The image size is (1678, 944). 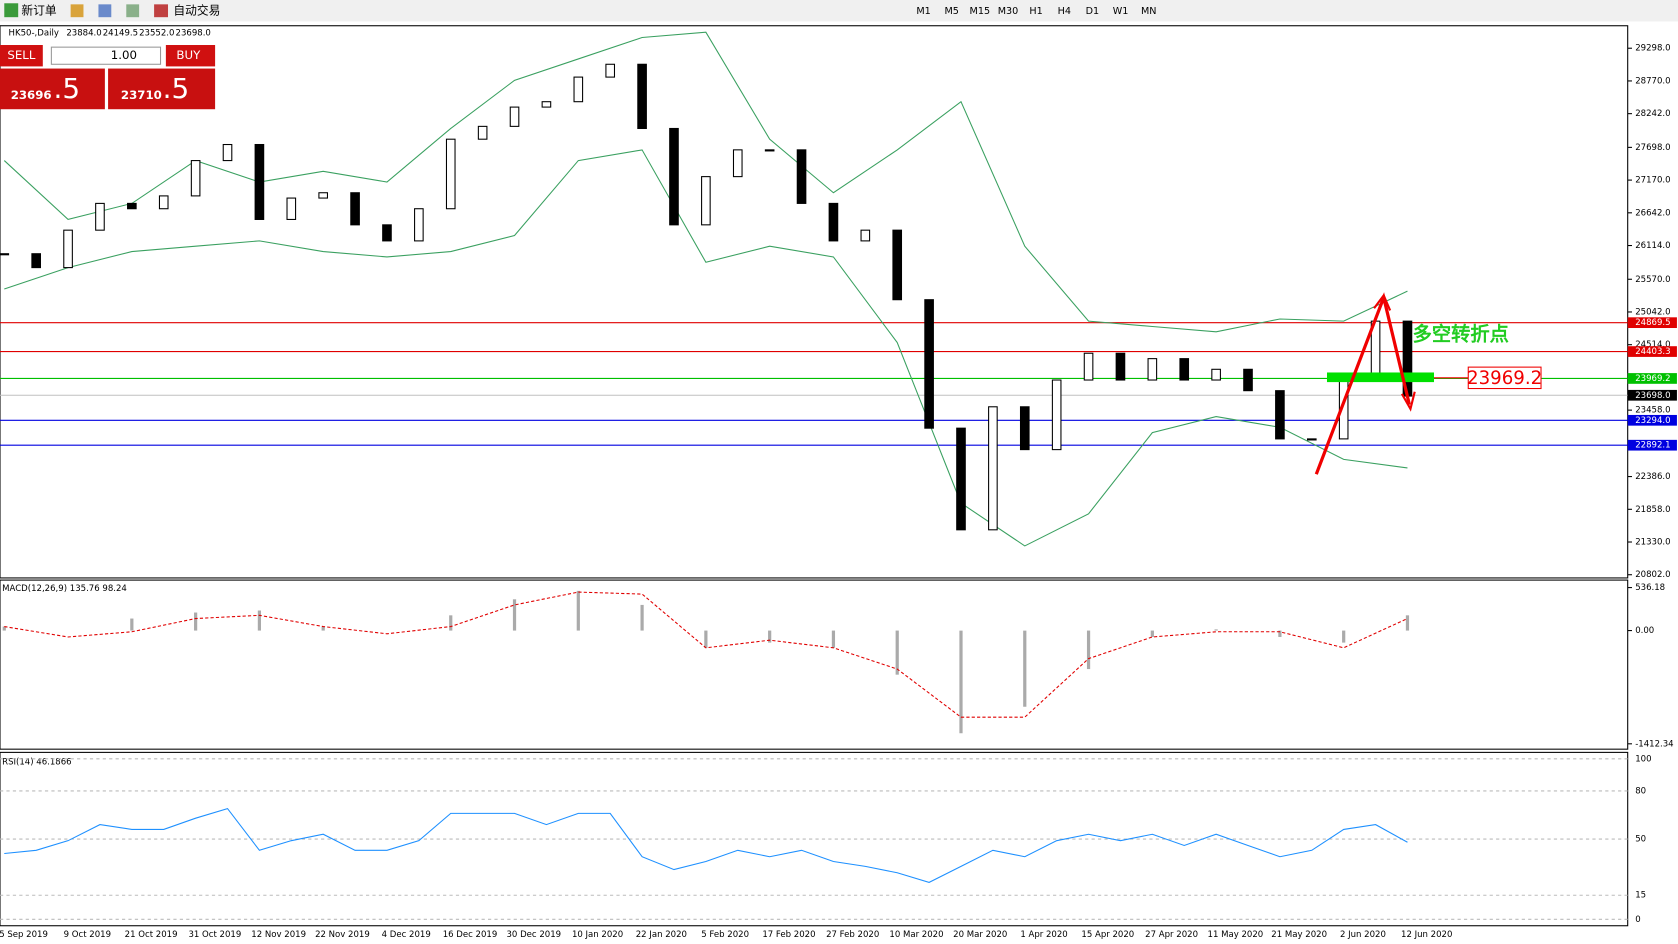 What do you see at coordinates (151, 935) in the screenshot?
I see `x-tick-label: 21 Oct 2019` at bounding box center [151, 935].